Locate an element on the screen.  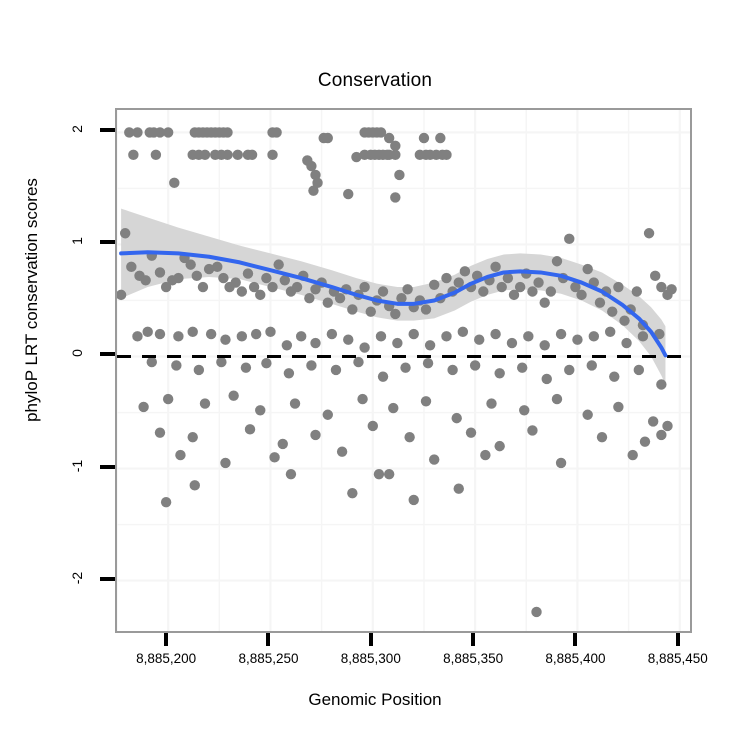
y-tick-mark is located at coordinates (107, 130).